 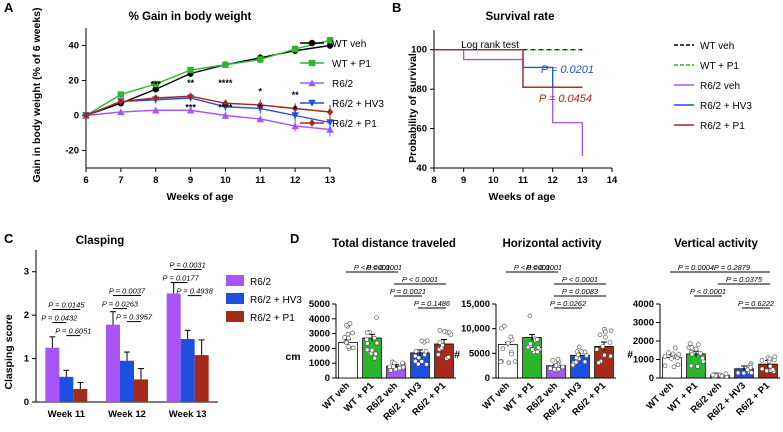 I want to click on panel-a-series-line, so click(x=208, y=106).